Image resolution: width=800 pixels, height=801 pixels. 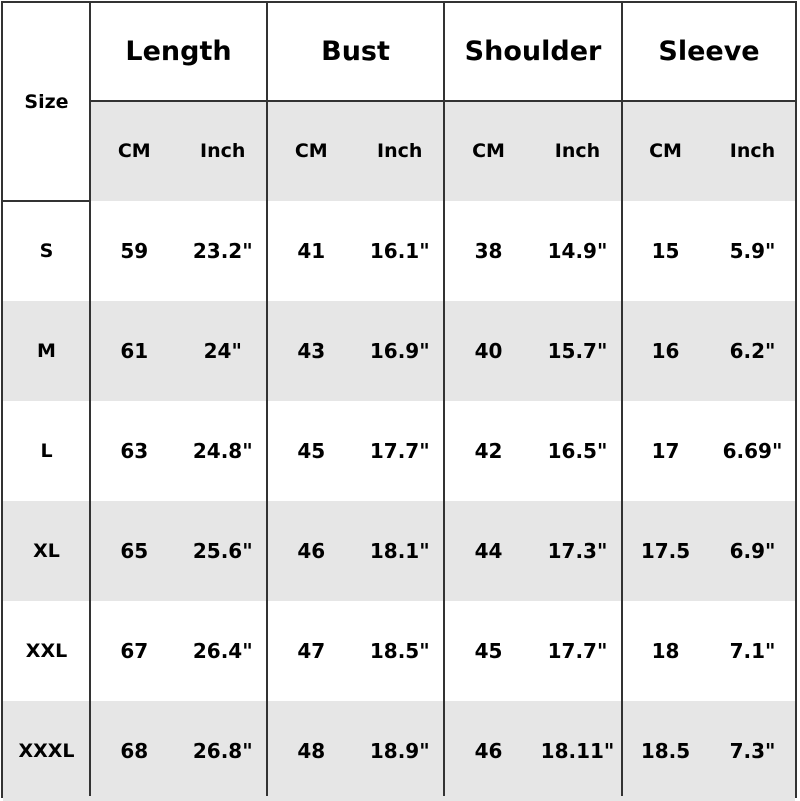 What do you see at coordinates (46, 351) in the screenshot?
I see `size-label: M` at bounding box center [46, 351].